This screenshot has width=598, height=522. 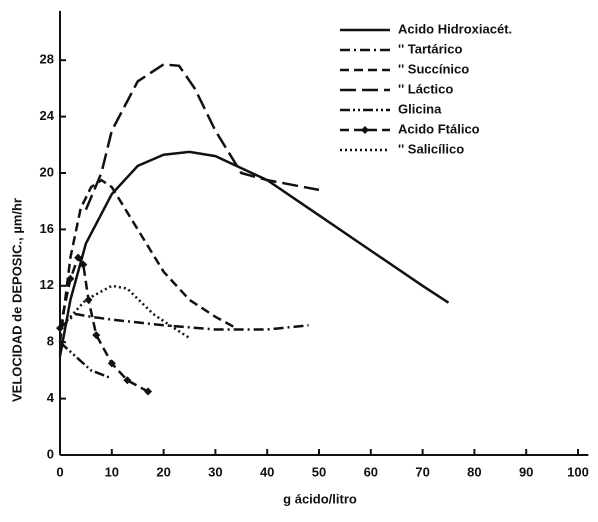 What do you see at coordinates (267, 471) in the screenshot?
I see `x-tick-label: 40` at bounding box center [267, 471].